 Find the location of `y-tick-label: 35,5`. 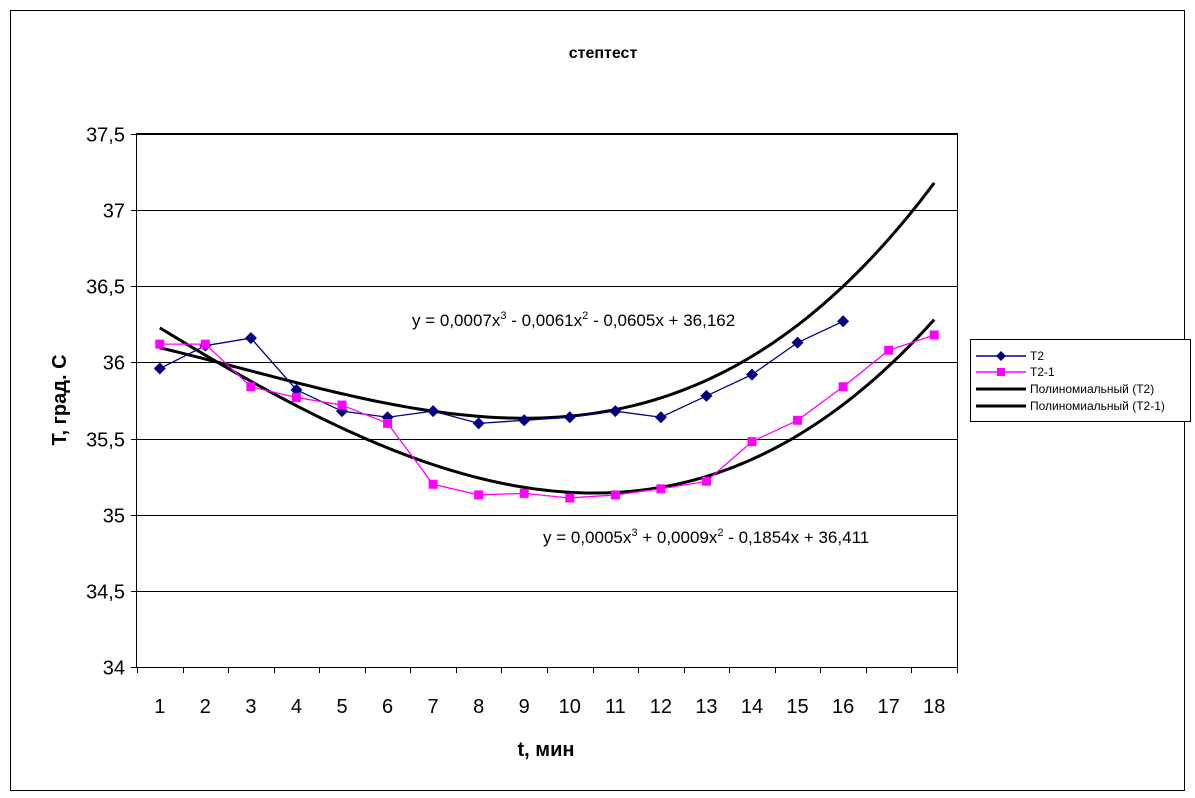

y-tick-label: 35,5 is located at coordinates (105, 441).